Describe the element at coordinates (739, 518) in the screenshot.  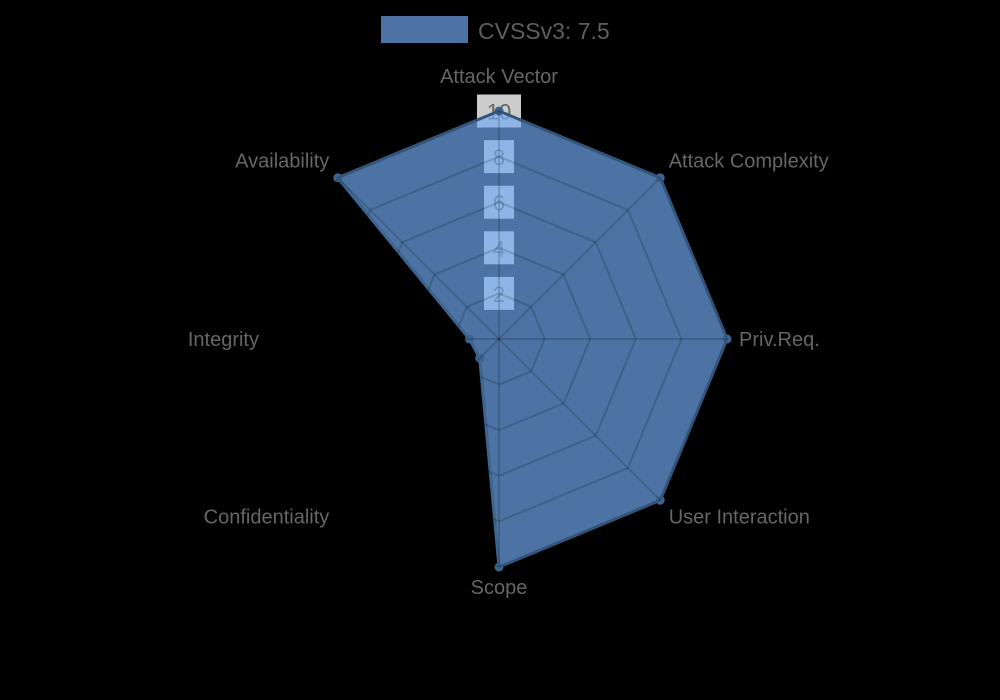
I see `axis-label-user-interaction: User Interaction` at that location.